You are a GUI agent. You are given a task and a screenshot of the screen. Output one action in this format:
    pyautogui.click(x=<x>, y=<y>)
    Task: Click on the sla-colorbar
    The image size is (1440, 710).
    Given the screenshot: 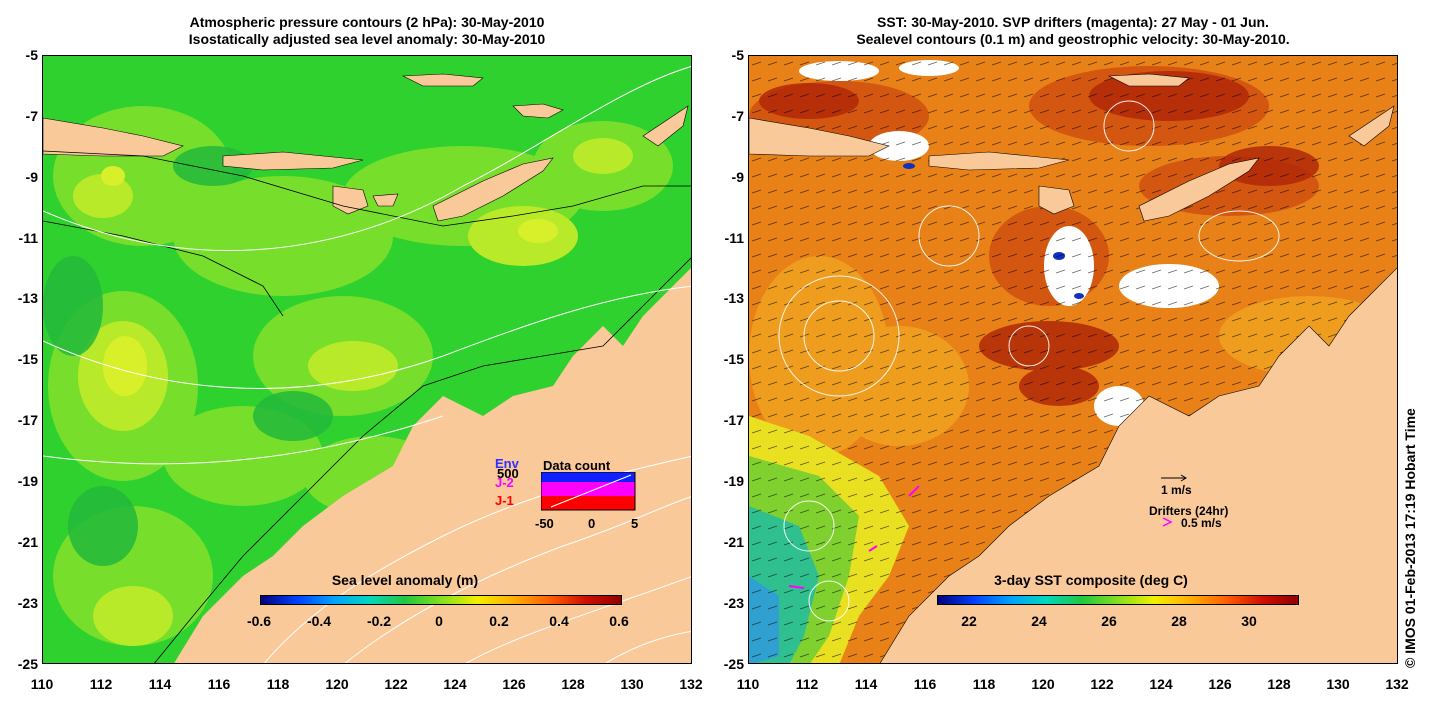 What is the action you would take?
    pyautogui.click(x=441, y=600)
    